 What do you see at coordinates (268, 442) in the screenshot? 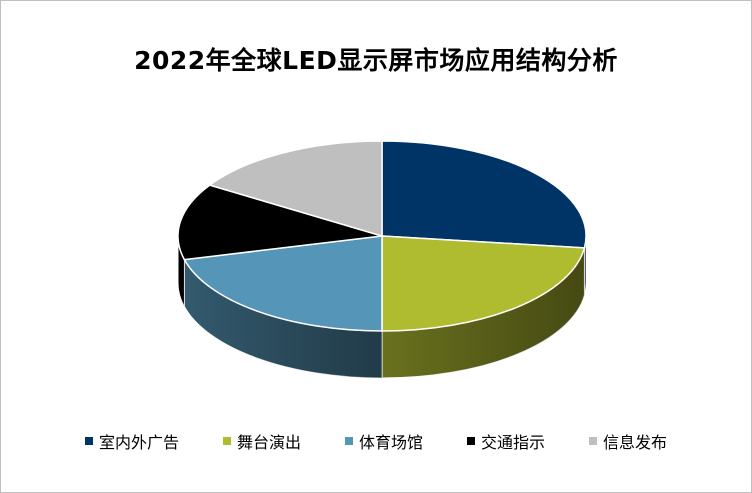
I see `legend-label: 舞台演出` at bounding box center [268, 442].